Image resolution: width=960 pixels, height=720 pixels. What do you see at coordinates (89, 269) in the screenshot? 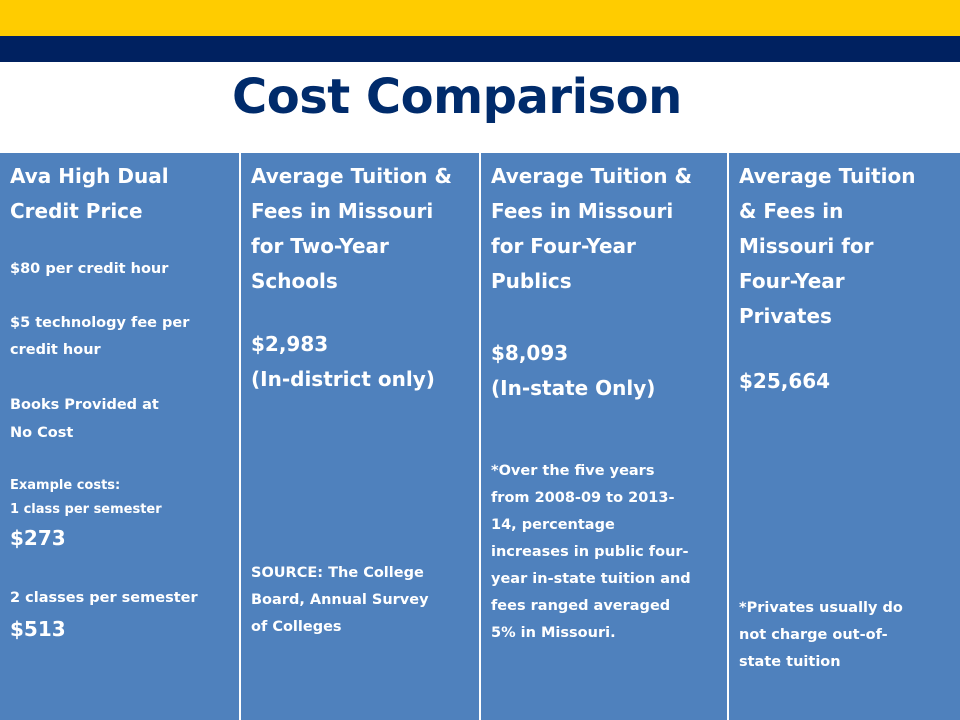
I see `price-per-credit-hour: $80 per credit hour` at bounding box center [89, 269].